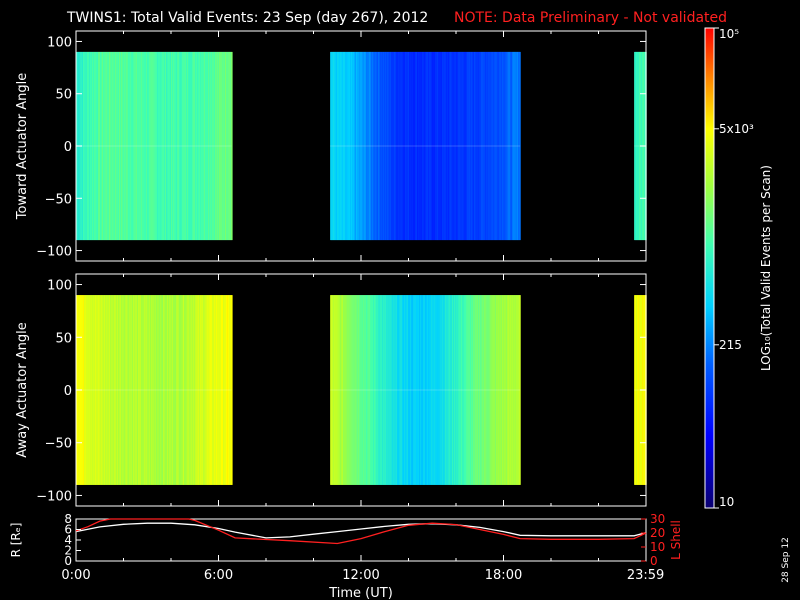 The height and width of the screenshot is (600, 800). Describe the element at coordinates (75, 575) in the screenshot. I see `time-tick-label: 0:00` at that location.